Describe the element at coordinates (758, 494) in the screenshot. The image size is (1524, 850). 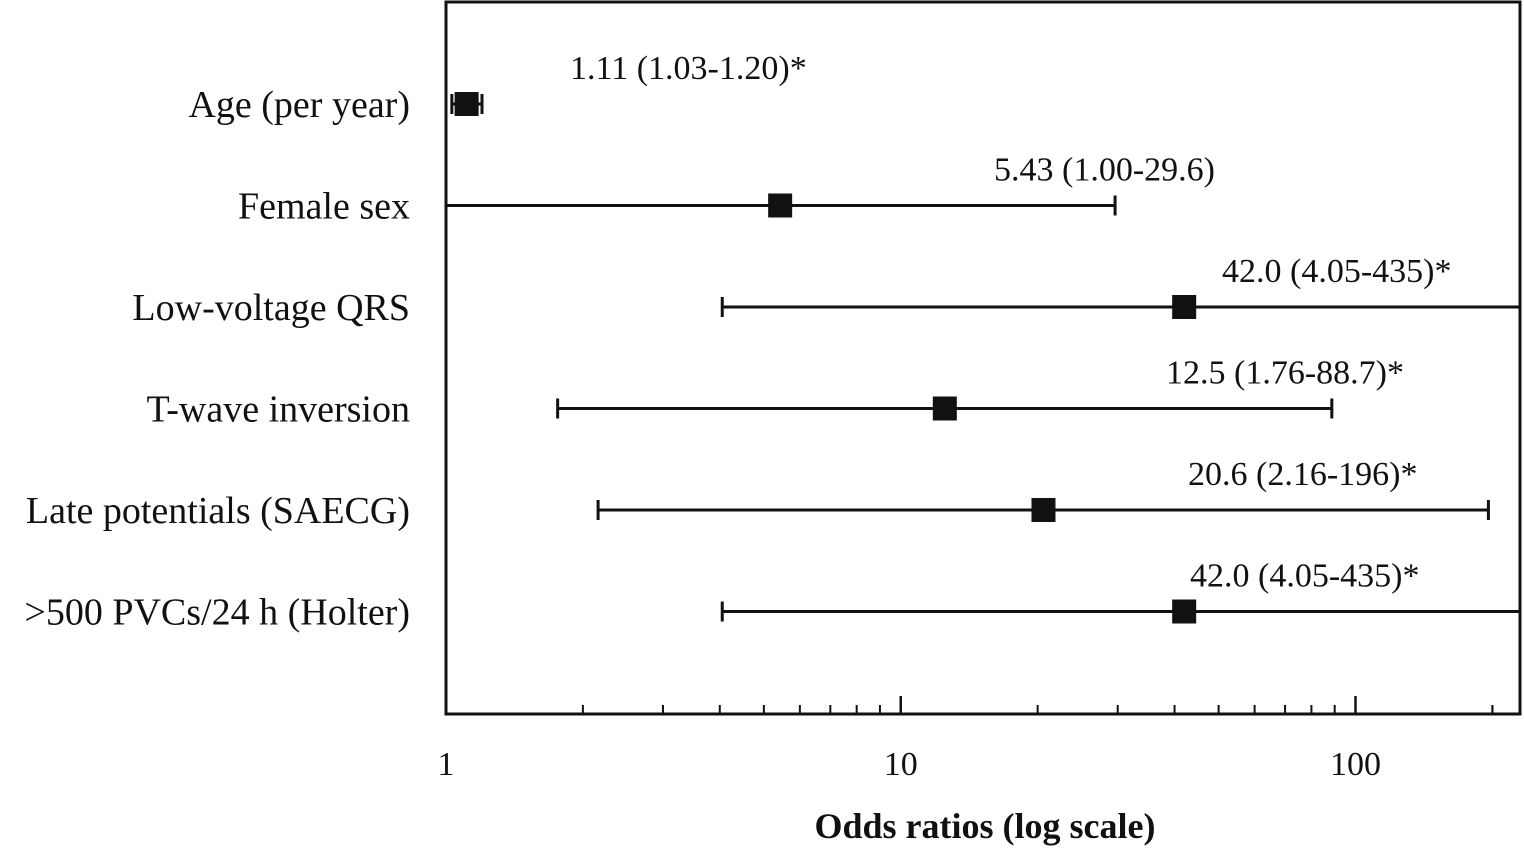
I see `forest-row: Late potentials (SAECG) 20.6 (2.16-196)*` at that location.